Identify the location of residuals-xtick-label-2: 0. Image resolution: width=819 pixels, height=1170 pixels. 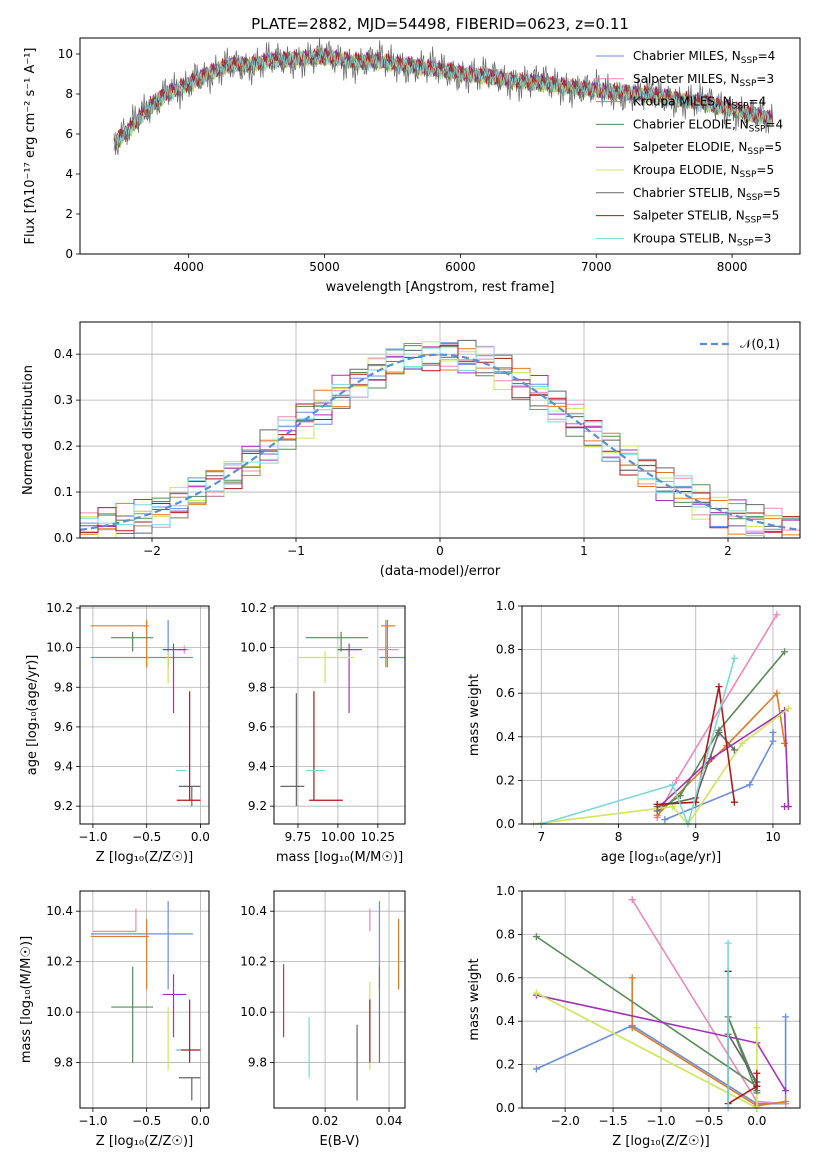
(440, 551).